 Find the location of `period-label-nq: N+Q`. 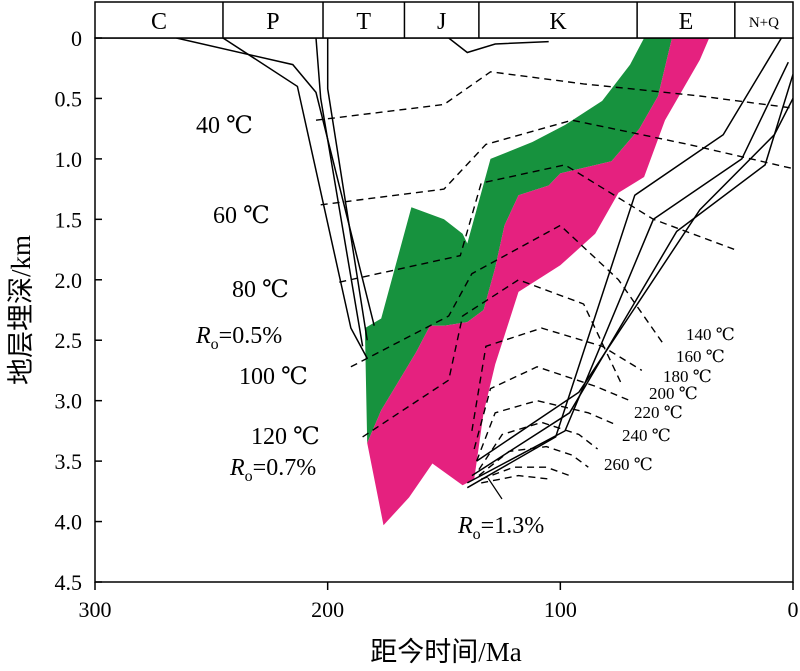

period-label-nq: N+Q is located at coordinates (764, 23).